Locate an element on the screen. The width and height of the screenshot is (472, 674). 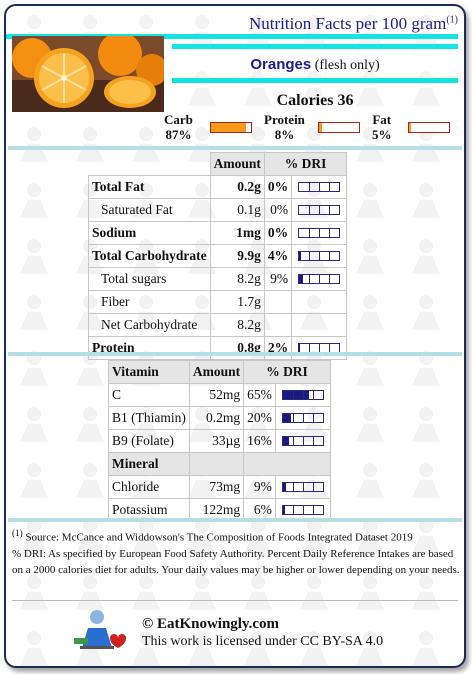
mineral-amount: 73mg is located at coordinates (216, 487).